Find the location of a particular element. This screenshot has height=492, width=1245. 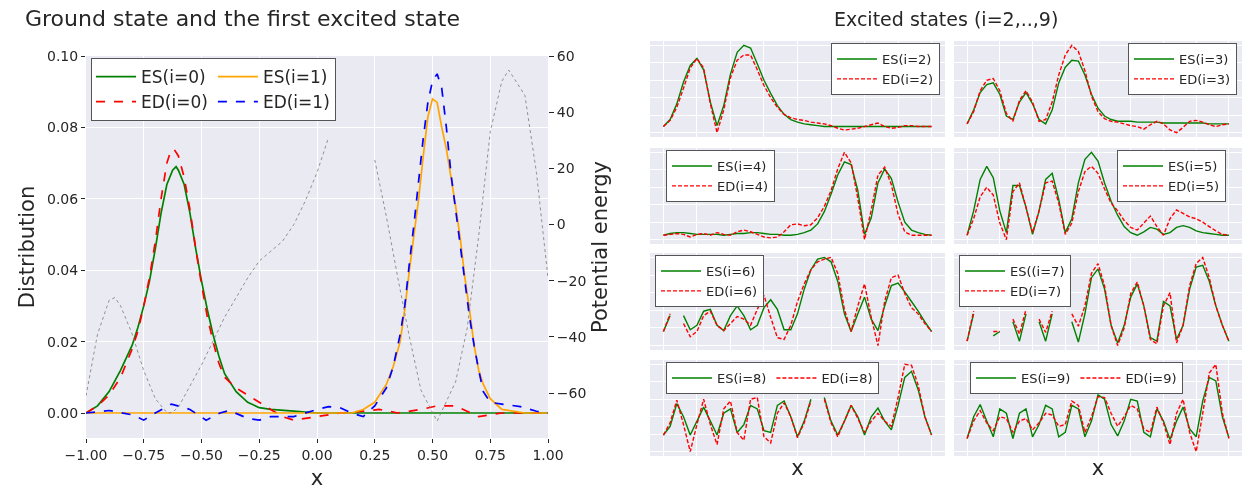

legend-label: ED(i=8) is located at coordinates (847, 379).